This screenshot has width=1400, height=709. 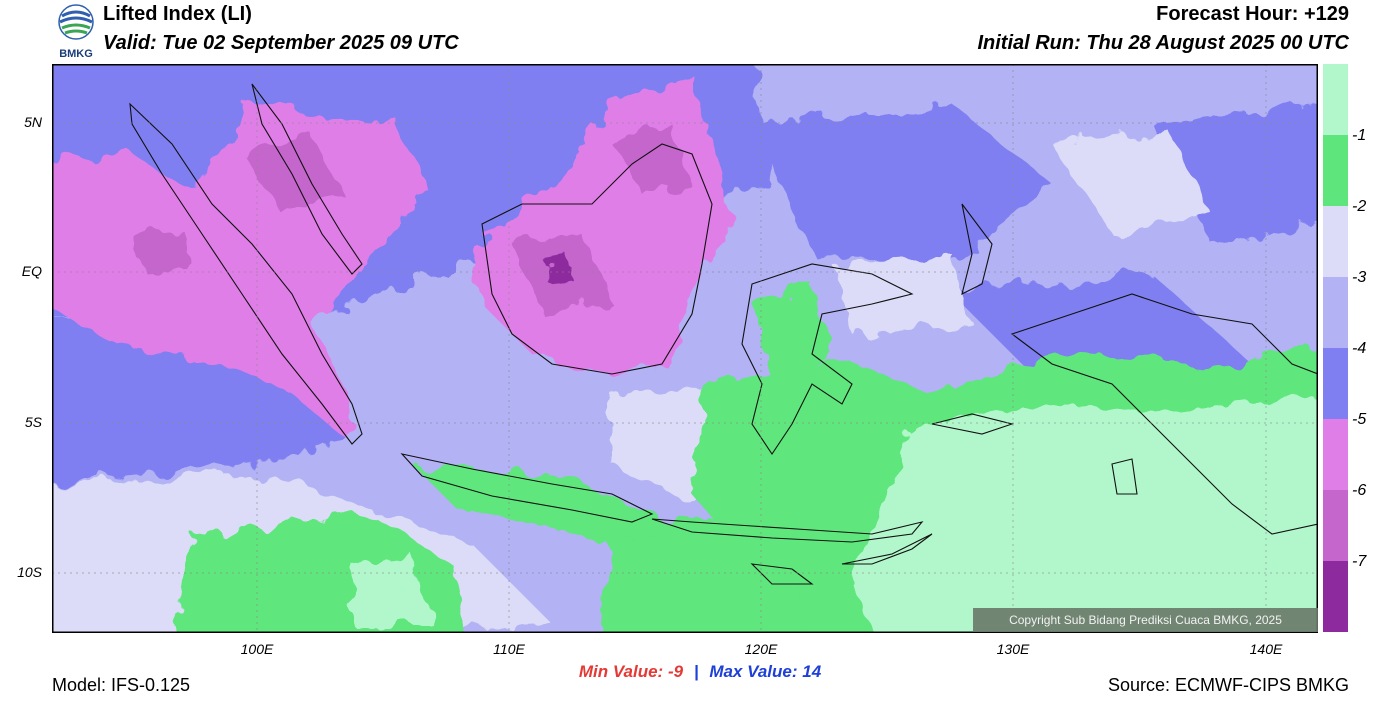 What do you see at coordinates (177, 14) in the screenshot?
I see `chart-title: Lifted Index (LI)` at bounding box center [177, 14].